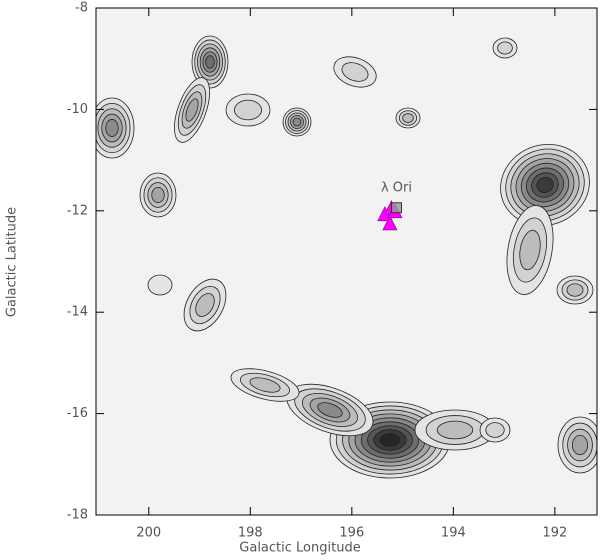 The height and width of the screenshot is (560, 600). Describe the element at coordinates (396, 208) in the screenshot. I see `square-marker` at that location.